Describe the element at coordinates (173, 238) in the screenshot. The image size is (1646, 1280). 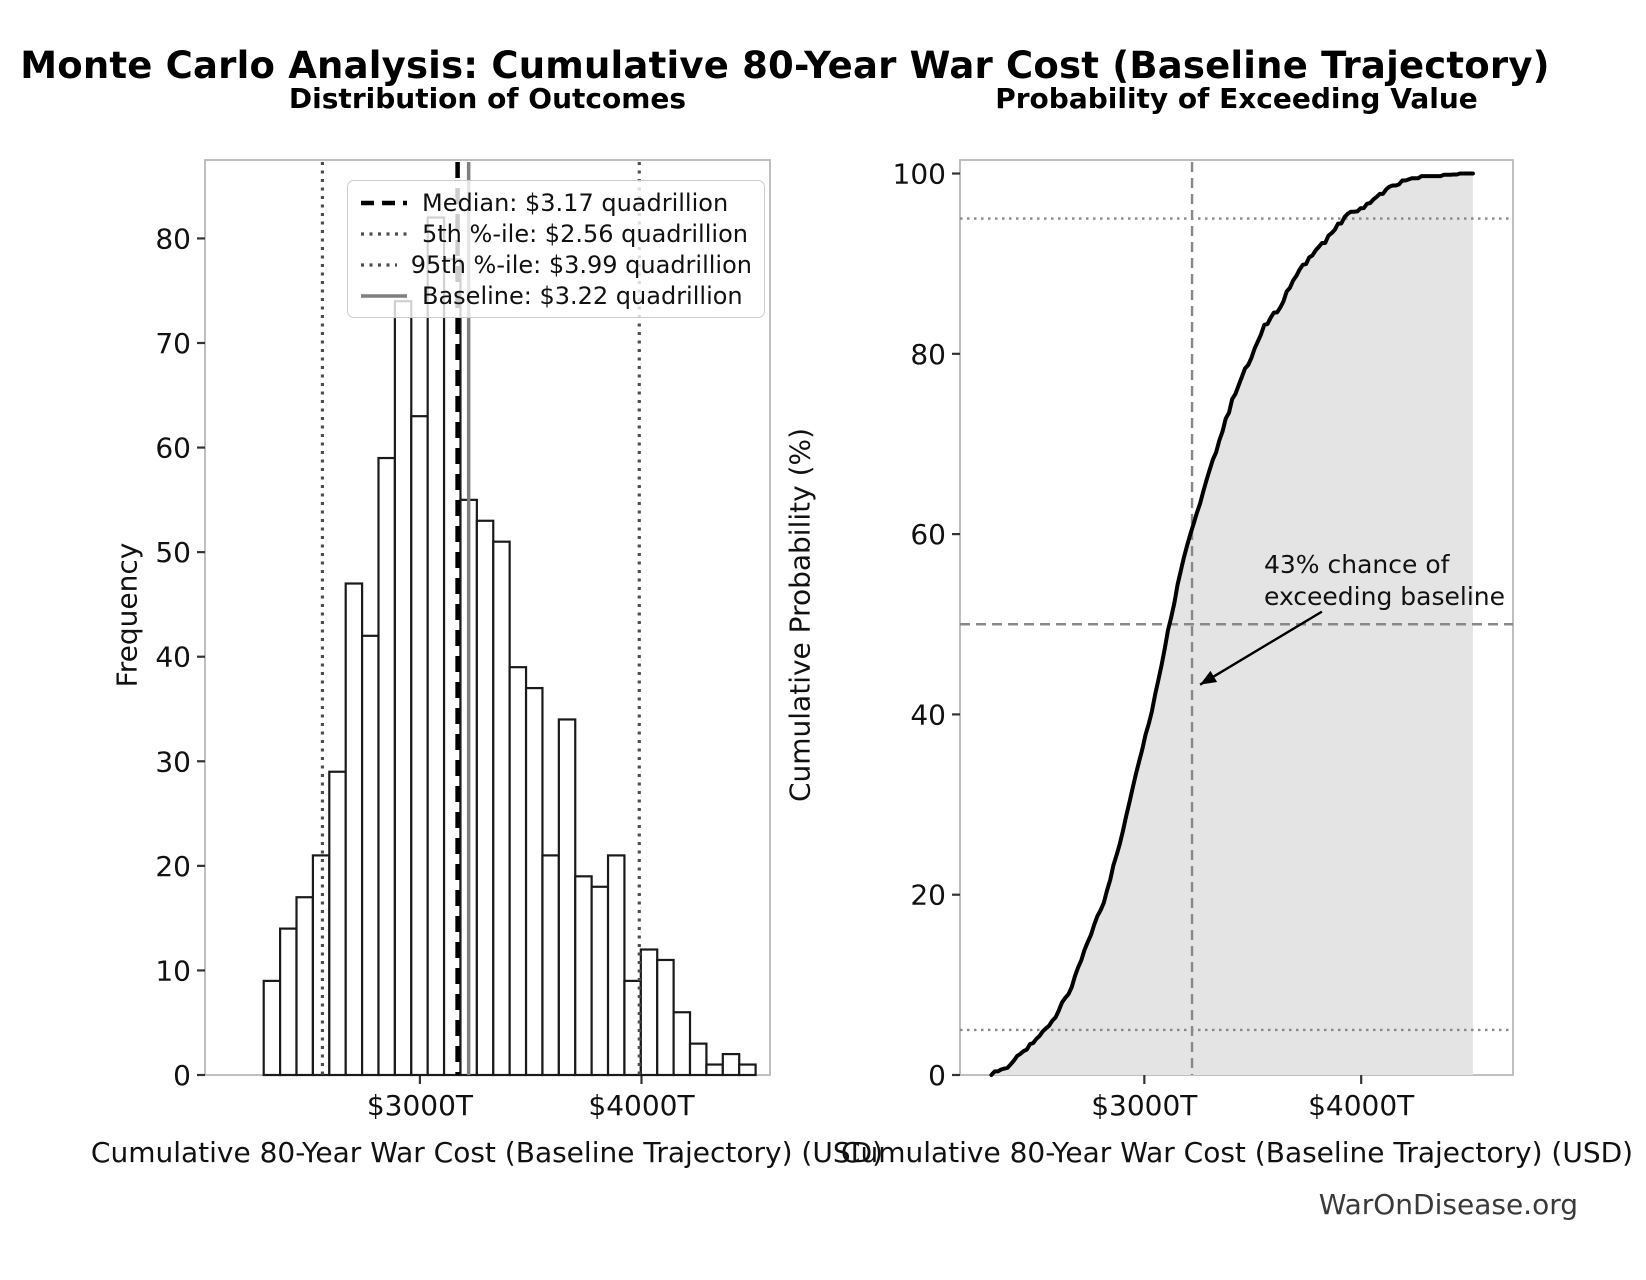
I see `histogram-ytick-label: 80` at that location.